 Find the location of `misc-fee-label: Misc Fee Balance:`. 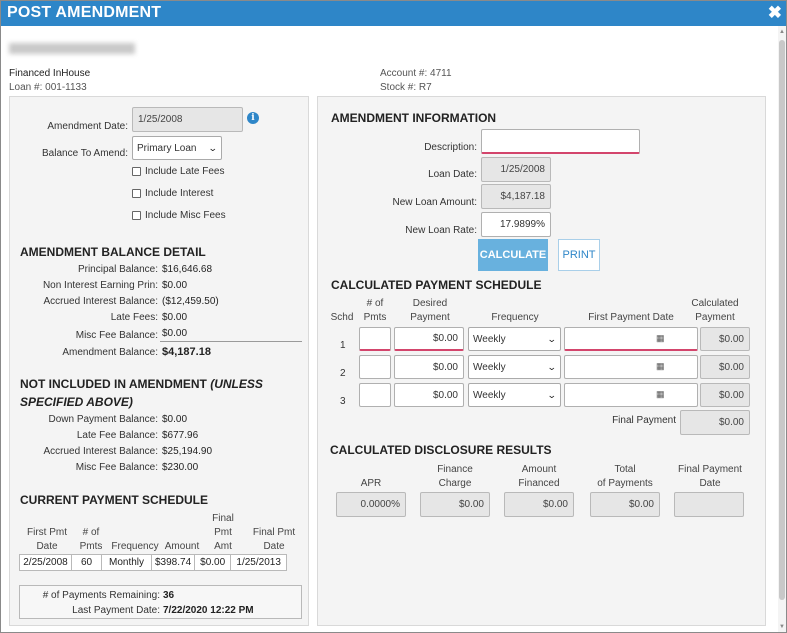

misc-fee-label: Misc Fee Balance: is located at coordinates (116, 335).